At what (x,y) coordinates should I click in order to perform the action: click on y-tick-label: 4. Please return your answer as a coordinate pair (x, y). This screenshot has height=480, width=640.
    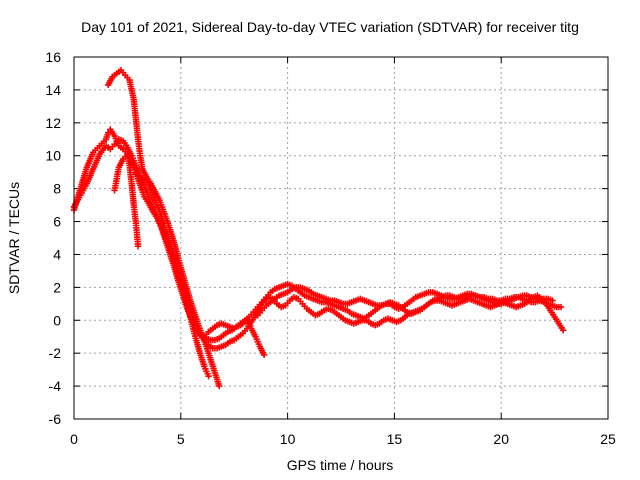
    Looking at the image, I should click on (57, 254).